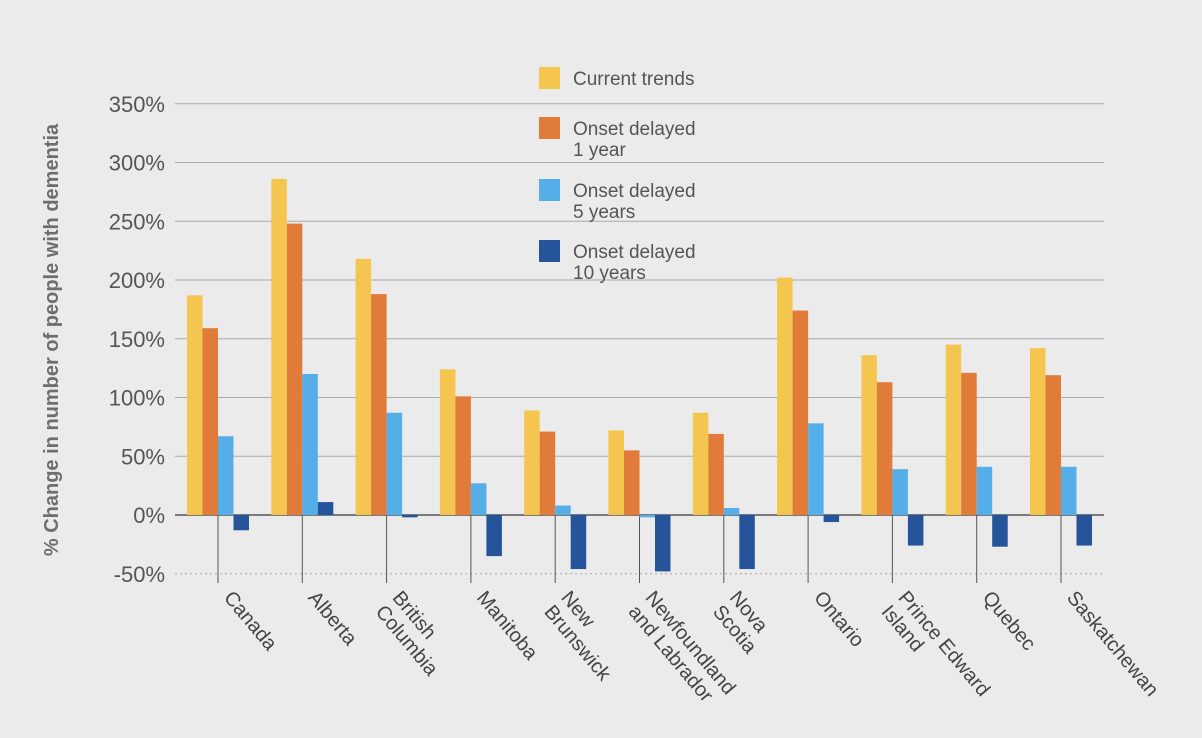  Describe the element at coordinates (634, 263) in the screenshot. I see `legend-label: Onset delayed 10 years` at that location.